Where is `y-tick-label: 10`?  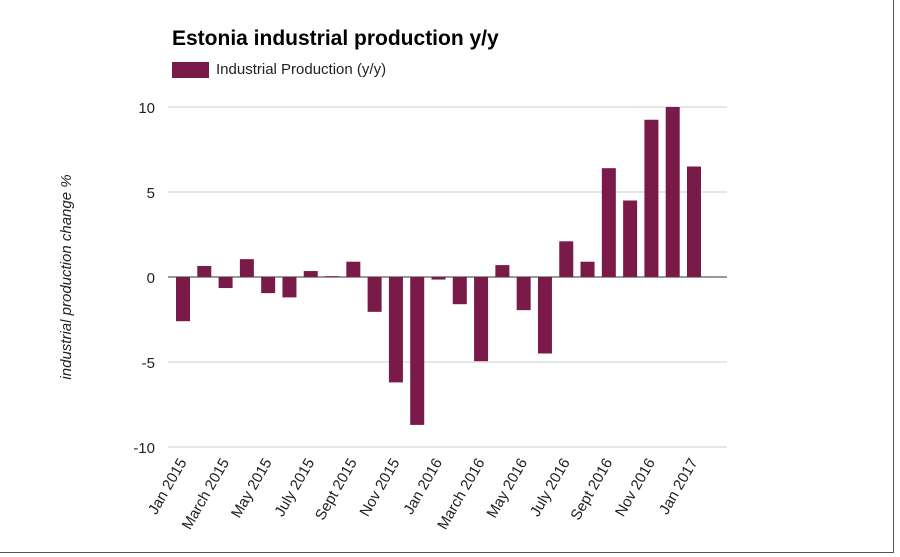 y-tick-label: 10 is located at coordinates (146, 108).